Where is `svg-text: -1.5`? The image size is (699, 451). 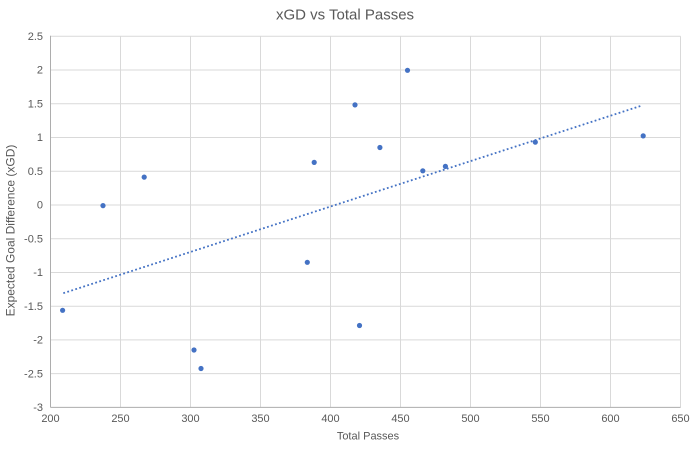
svg-text: -1.5 is located at coordinates (33, 307).